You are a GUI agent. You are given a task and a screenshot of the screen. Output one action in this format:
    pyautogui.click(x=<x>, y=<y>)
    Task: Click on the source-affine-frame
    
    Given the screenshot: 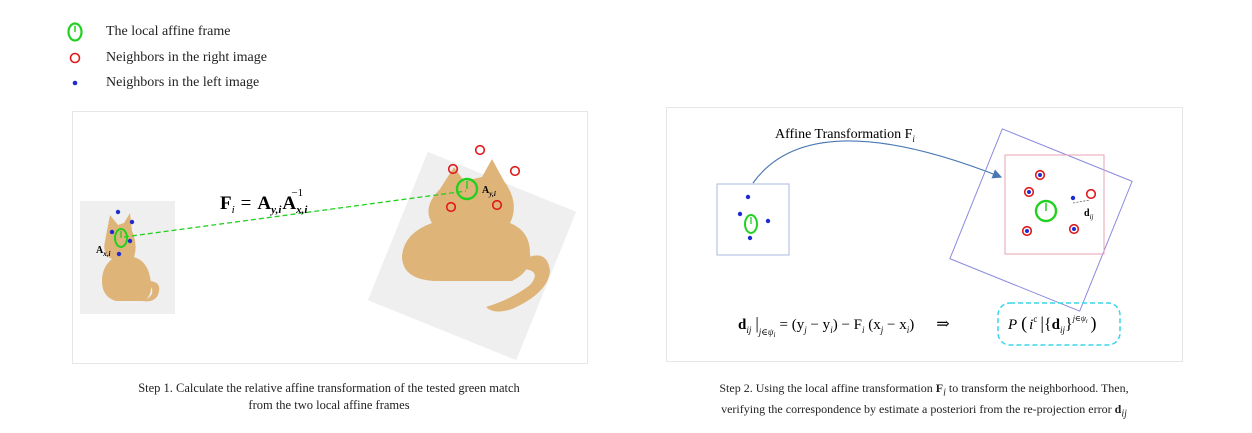 What is the action you would take?
    pyautogui.click(x=751, y=224)
    